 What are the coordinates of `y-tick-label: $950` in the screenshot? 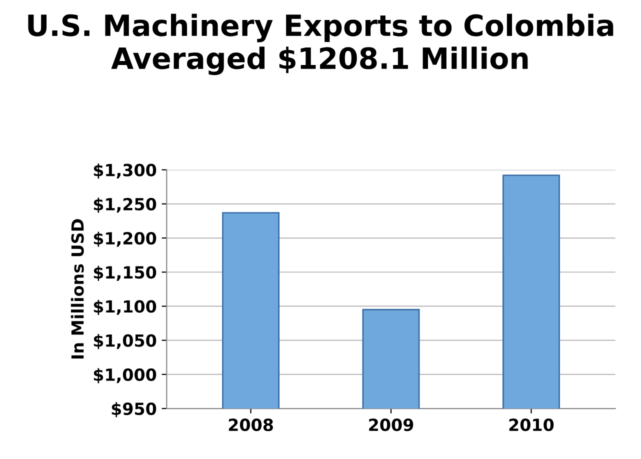 It's located at (134, 410).